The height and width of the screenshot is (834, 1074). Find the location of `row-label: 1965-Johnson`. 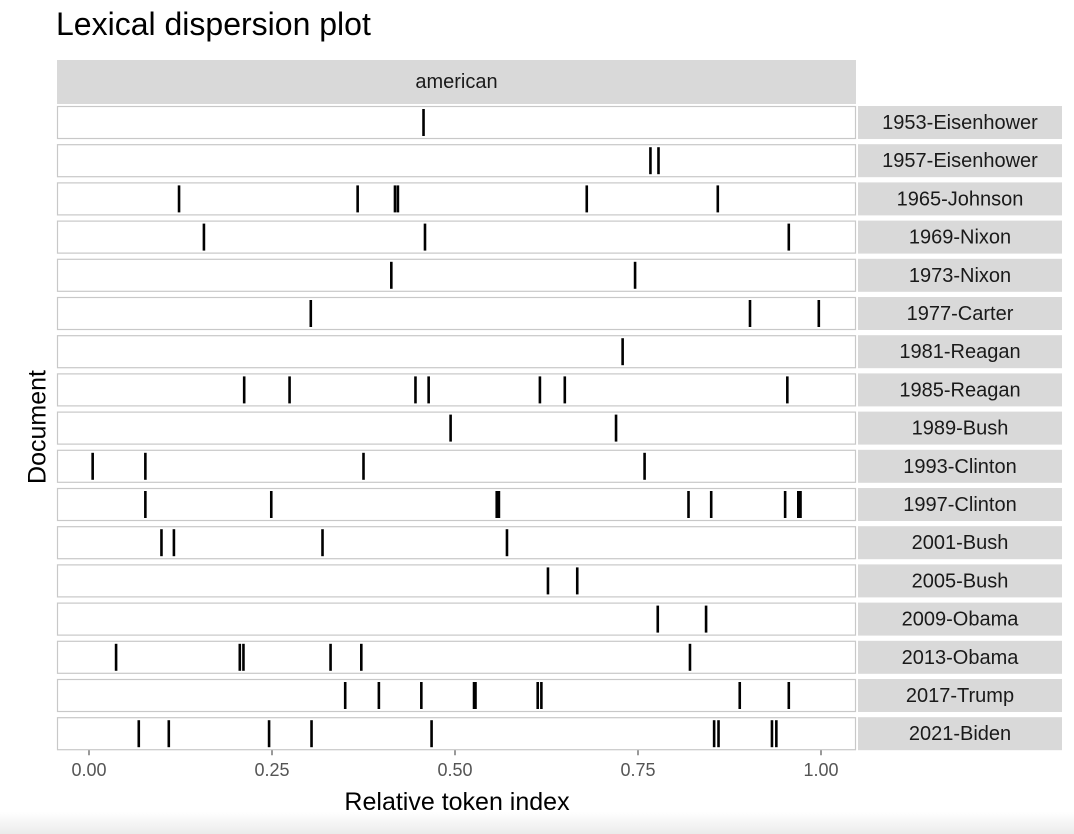

row-label: 1965-Johnson is located at coordinates (960, 199).